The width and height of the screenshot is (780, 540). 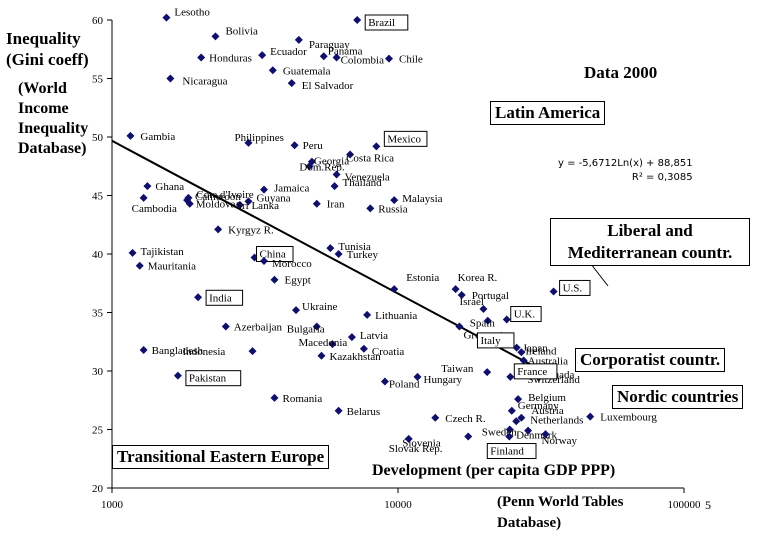 What do you see at coordinates (313, 146) in the screenshot?
I see `data-point-label: Peru` at bounding box center [313, 146].